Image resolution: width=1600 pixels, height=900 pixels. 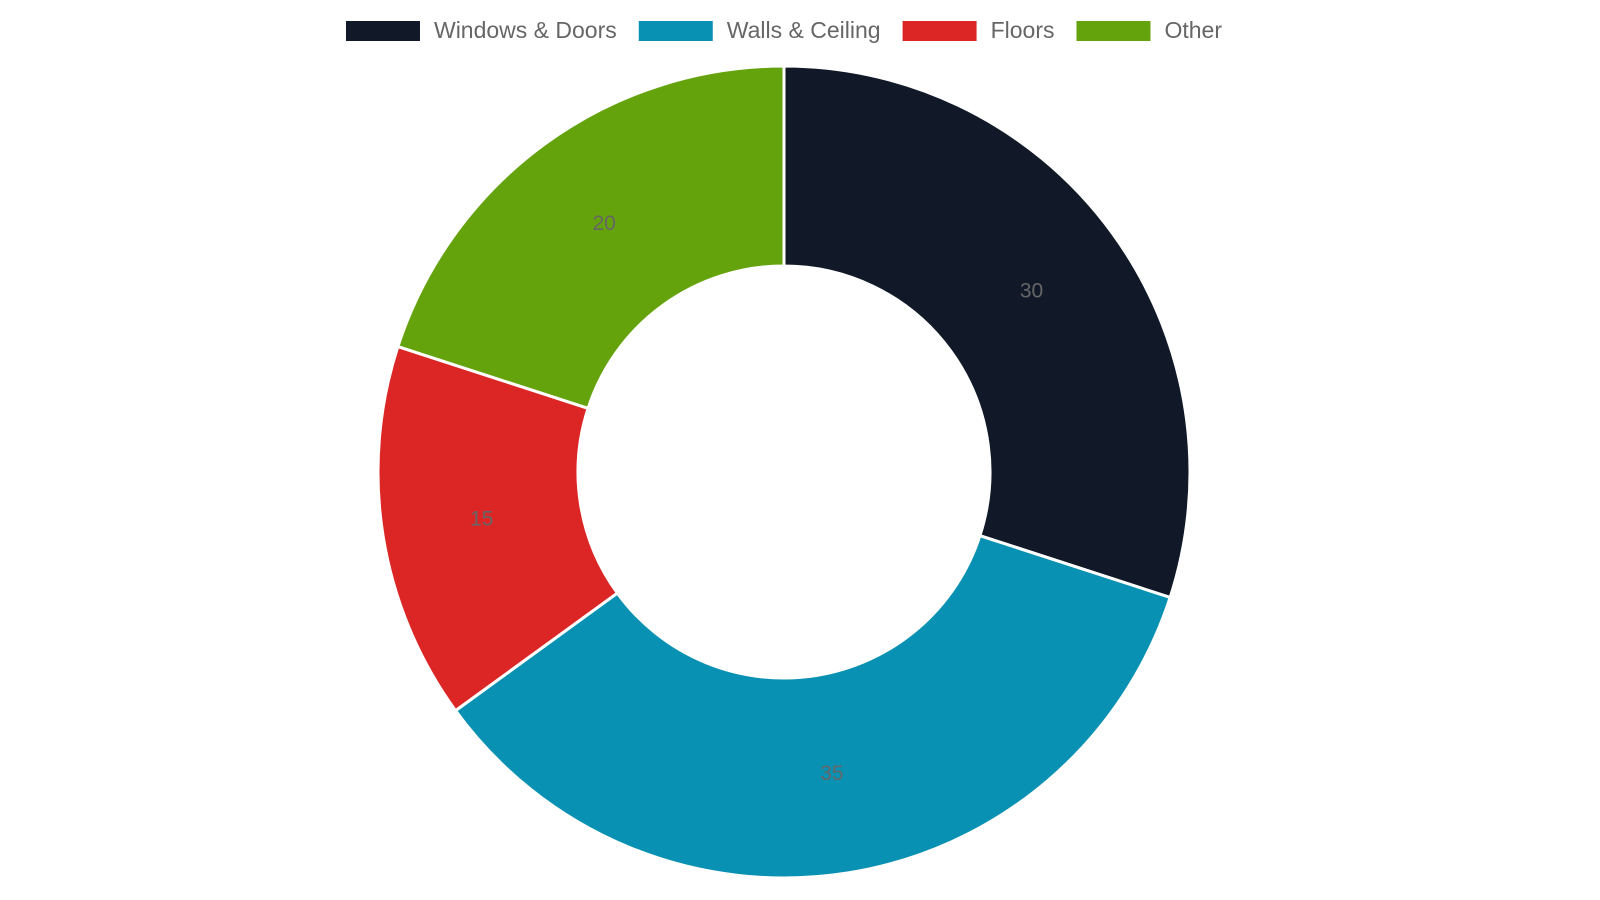 What do you see at coordinates (481, 518) in the screenshot?
I see `value-label: 15` at bounding box center [481, 518].